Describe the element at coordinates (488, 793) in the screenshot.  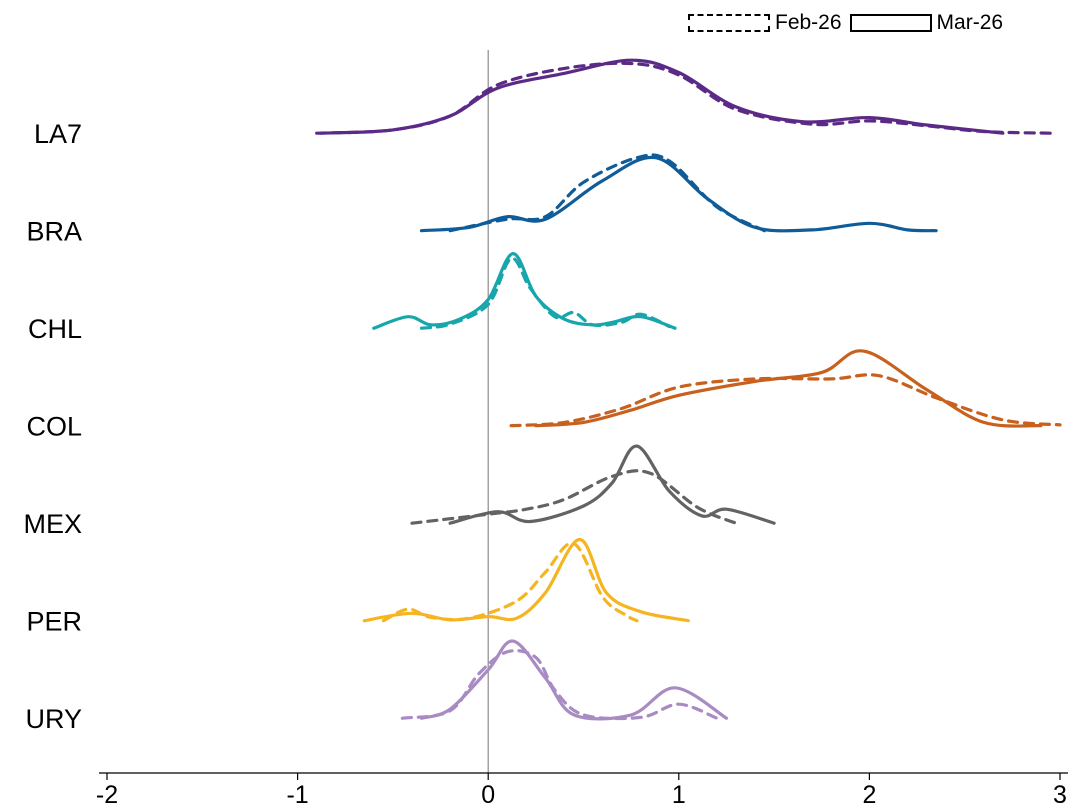
I see `x-tick-label: 0` at that location.